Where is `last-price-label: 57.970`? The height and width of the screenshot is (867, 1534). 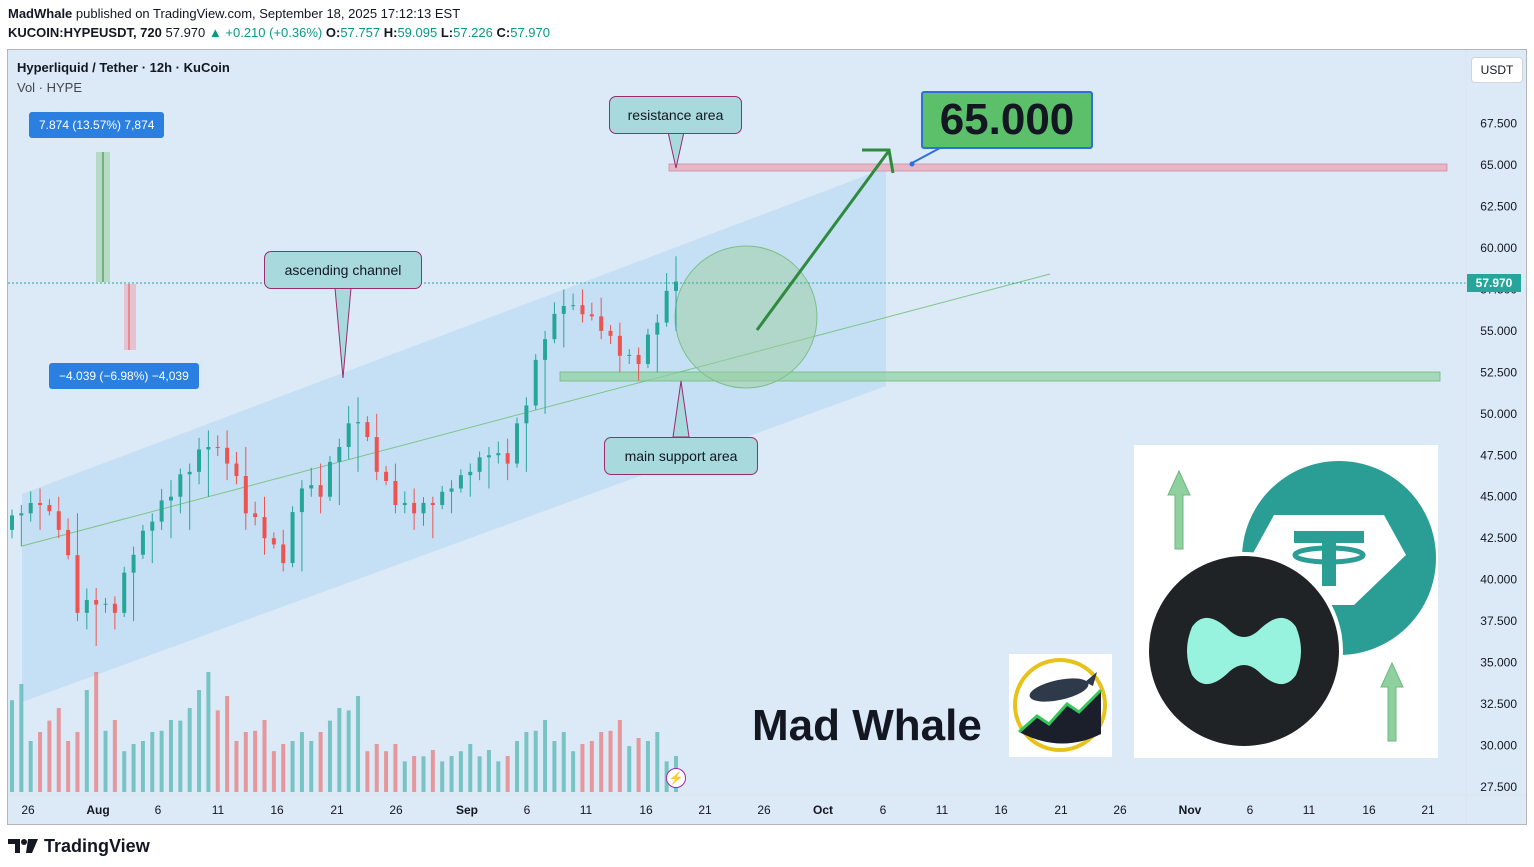
last-price-label: 57.970 is located at coordinates (1494, 283).